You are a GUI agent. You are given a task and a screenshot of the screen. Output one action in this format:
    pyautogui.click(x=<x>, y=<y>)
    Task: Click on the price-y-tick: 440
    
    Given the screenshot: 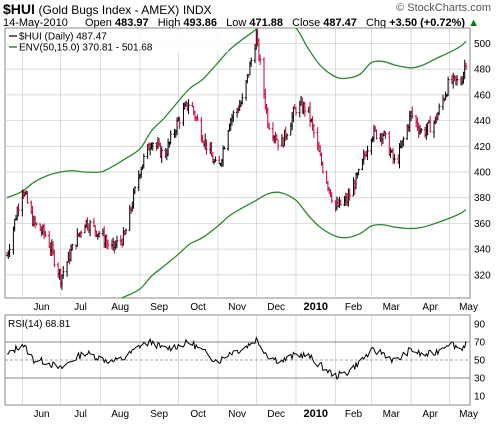 What is the action you would take?
    pyautogui.click(x=482, y=121)
    